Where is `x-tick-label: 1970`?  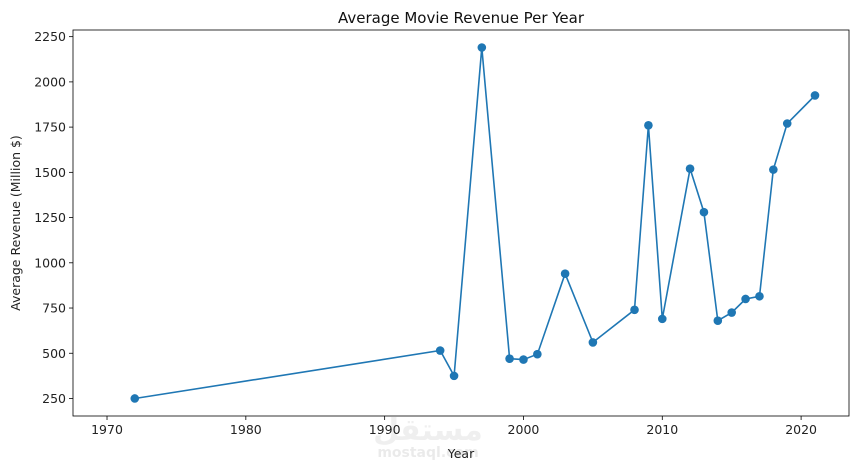 x-tick-label: 1970 is located at coordinates (107, 429).